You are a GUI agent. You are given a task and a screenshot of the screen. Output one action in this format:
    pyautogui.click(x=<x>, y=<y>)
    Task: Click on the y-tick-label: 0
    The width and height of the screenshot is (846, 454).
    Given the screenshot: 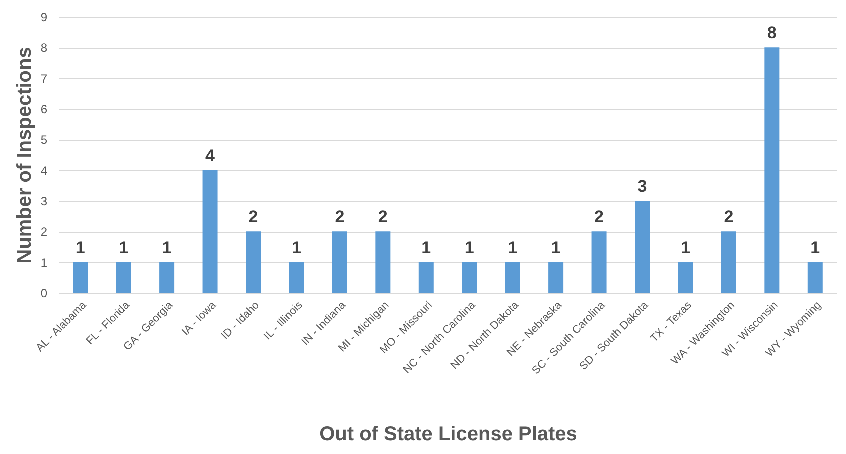 What is the action you would take?
    pyautogui.click(x=44, y=293)
    